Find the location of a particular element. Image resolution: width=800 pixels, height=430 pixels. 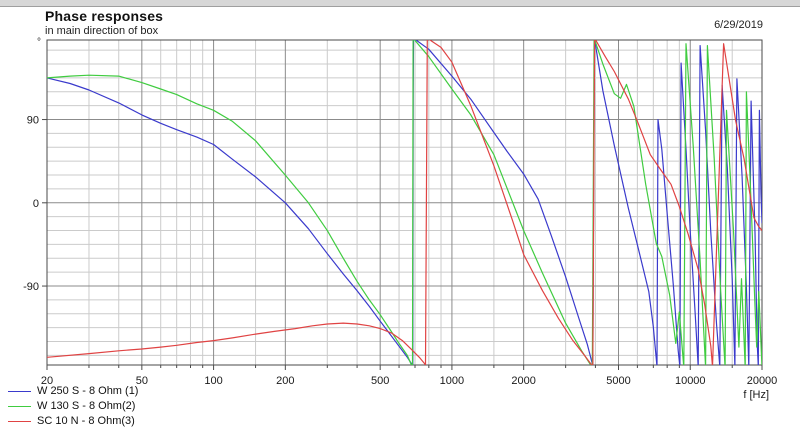

svg-text: 20 is located at coordinates (47, 381).